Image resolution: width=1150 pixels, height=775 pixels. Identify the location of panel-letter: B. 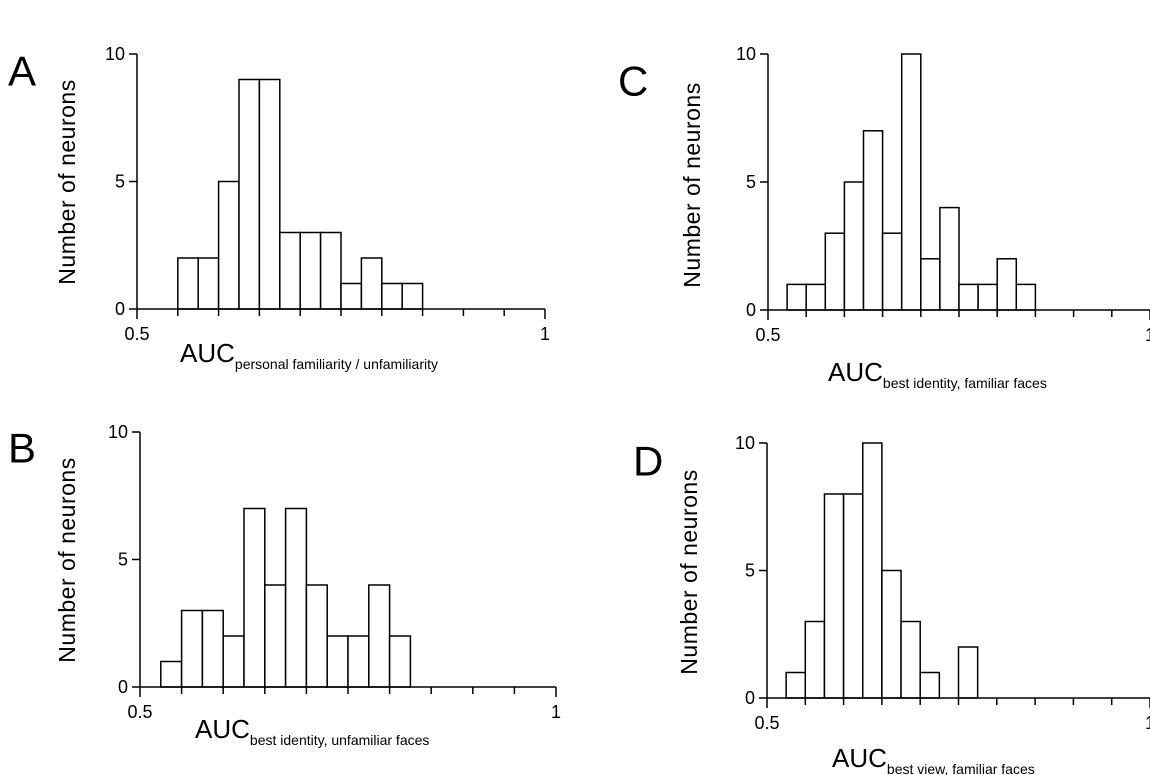
(22, 447).